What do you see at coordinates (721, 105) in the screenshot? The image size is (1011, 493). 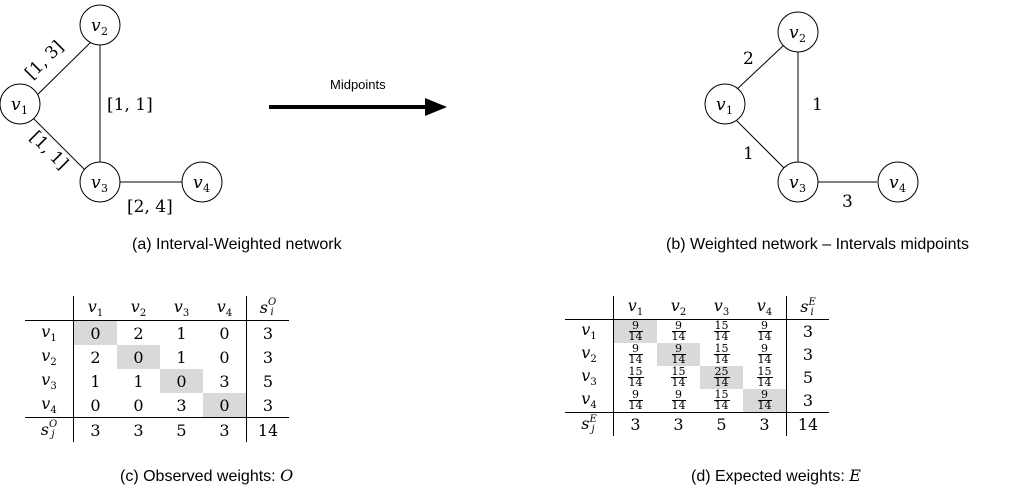 I see `node-b-v1-label: v` at bounding box center [721, 105].